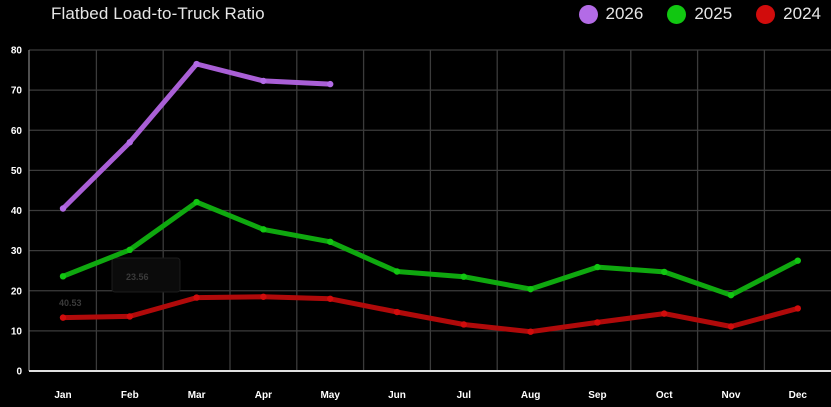 The width and height of the screenshot is (831, 407). I want to click on y-tick-label: 60, so click(17, 131).